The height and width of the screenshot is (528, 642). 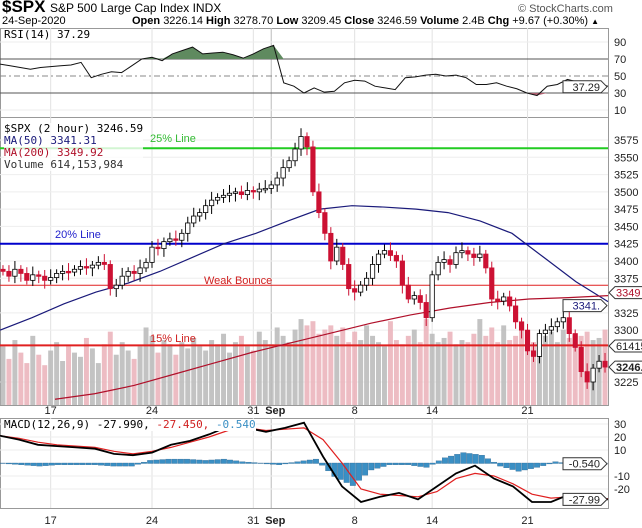 I want to click on price-tick: 3375, so click(x=626, y=279).